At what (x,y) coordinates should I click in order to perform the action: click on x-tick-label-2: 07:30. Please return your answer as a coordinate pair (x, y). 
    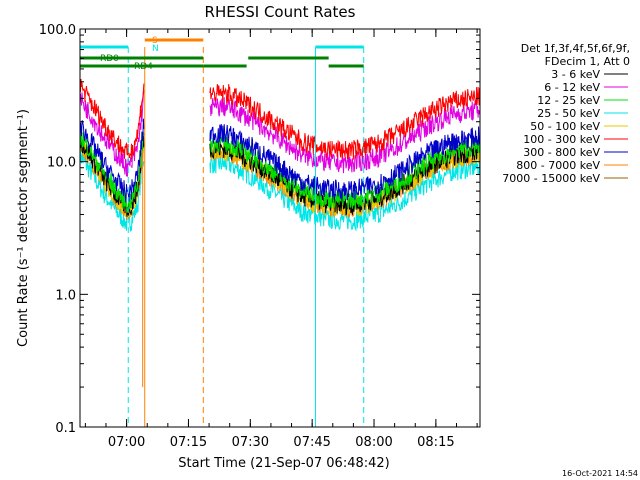
    Looking at the image, I should click on (250, 442).